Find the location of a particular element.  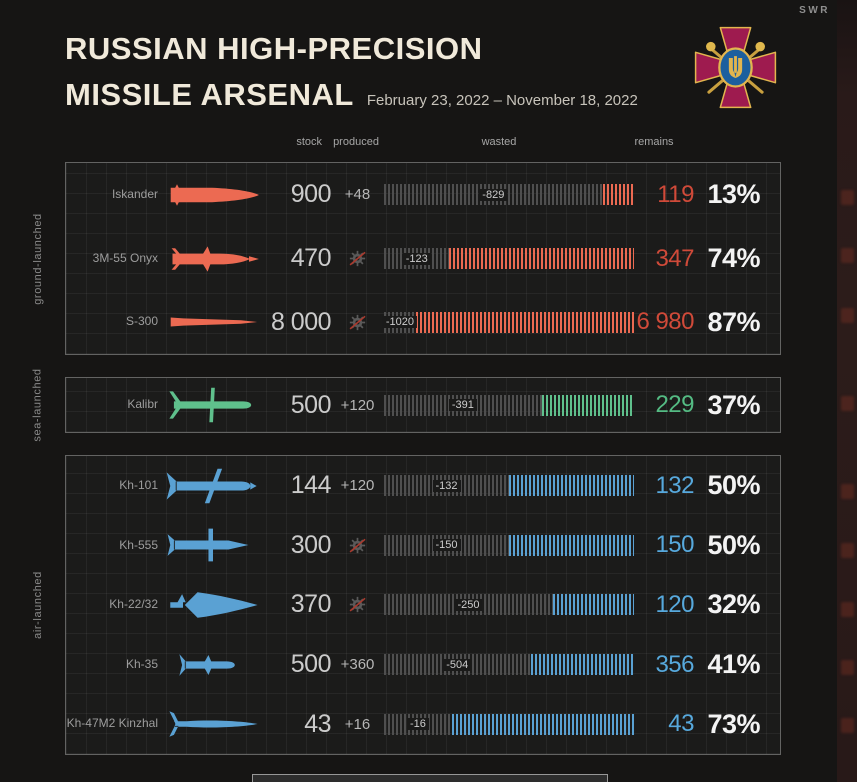

column-header-produced: produced is located at coordinates (356, 142).